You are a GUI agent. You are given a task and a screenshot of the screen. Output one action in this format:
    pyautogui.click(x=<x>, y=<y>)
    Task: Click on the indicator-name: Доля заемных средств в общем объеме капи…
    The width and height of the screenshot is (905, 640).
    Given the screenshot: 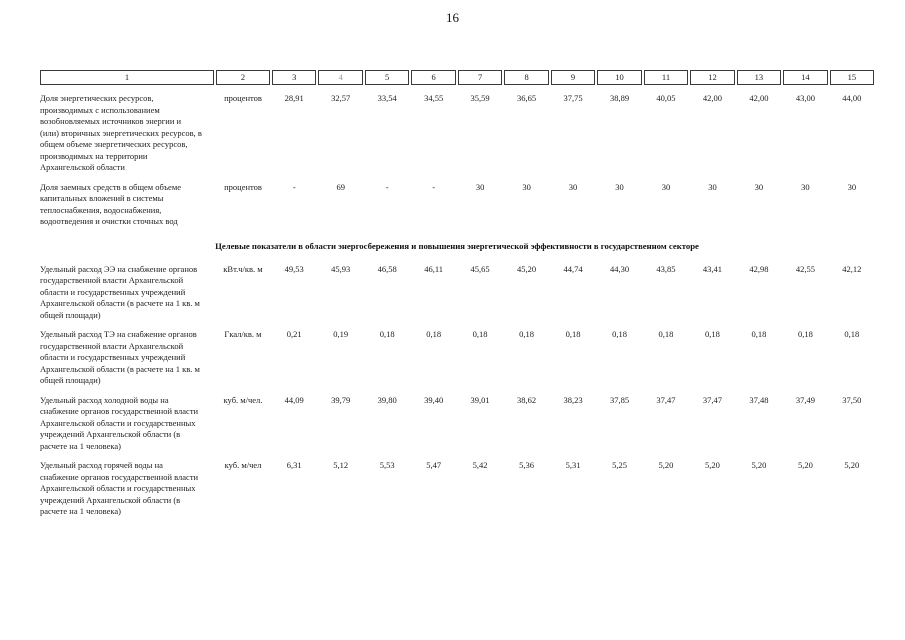 What is the action you would take?
    pyautogui.click(x=110, y=204)
    